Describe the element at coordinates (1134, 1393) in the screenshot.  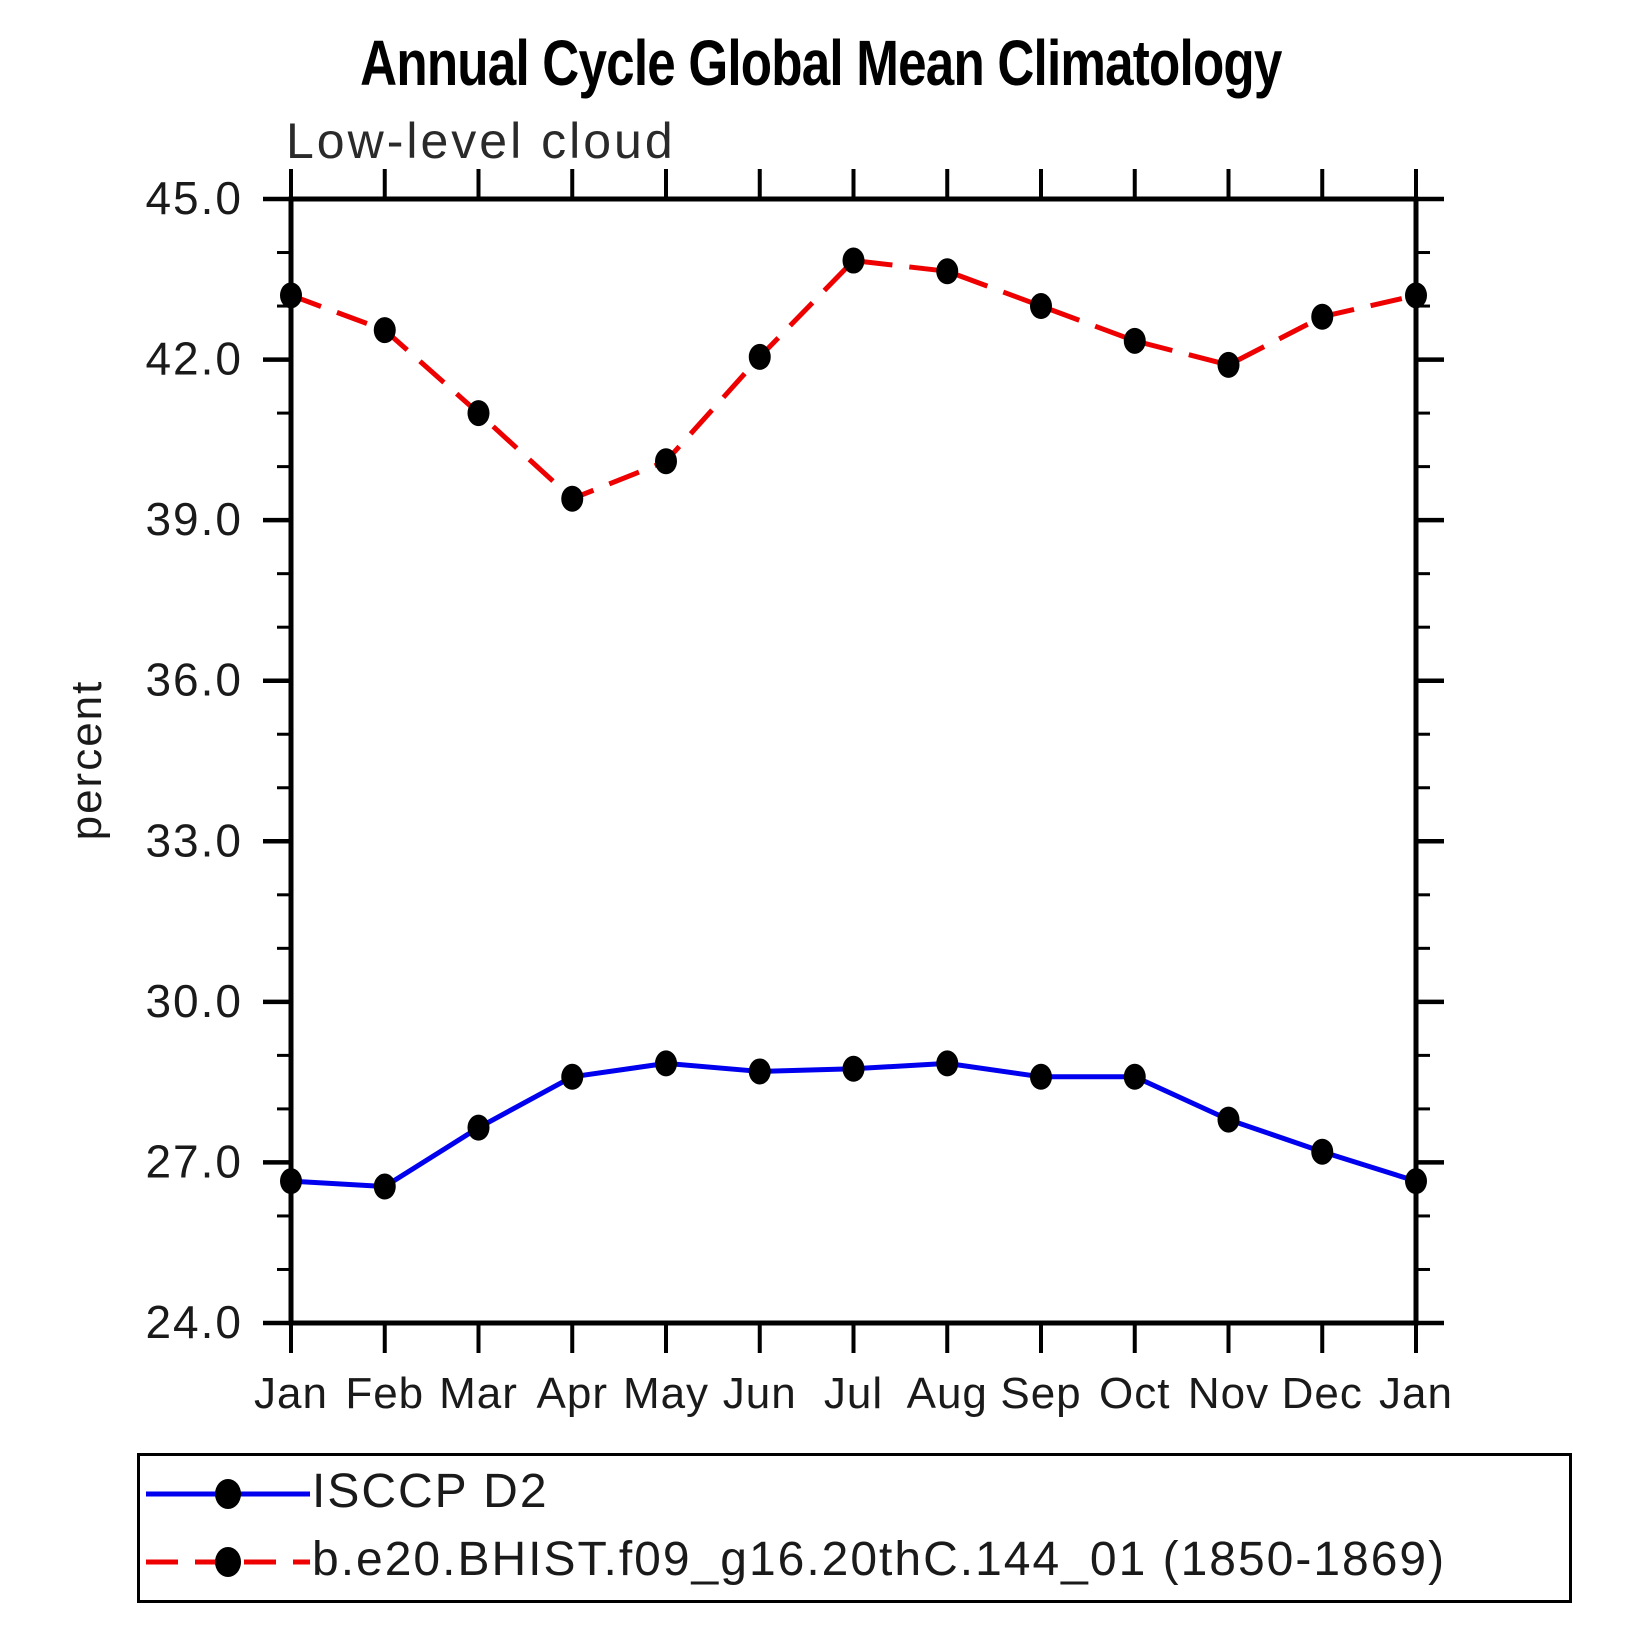
I see `x-tick-label: Oct` at that location.